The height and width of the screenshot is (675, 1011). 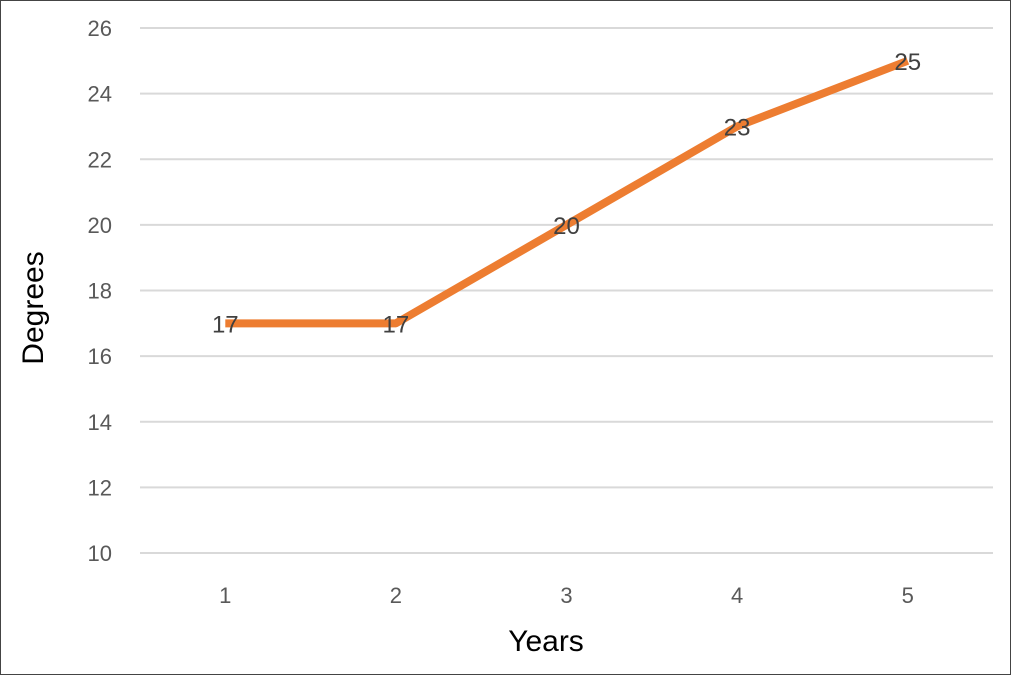 What do you see at coordinates (908, 595) in the screenshot?
I see `x-tick-label: 5` at bounding box center [908, 595].